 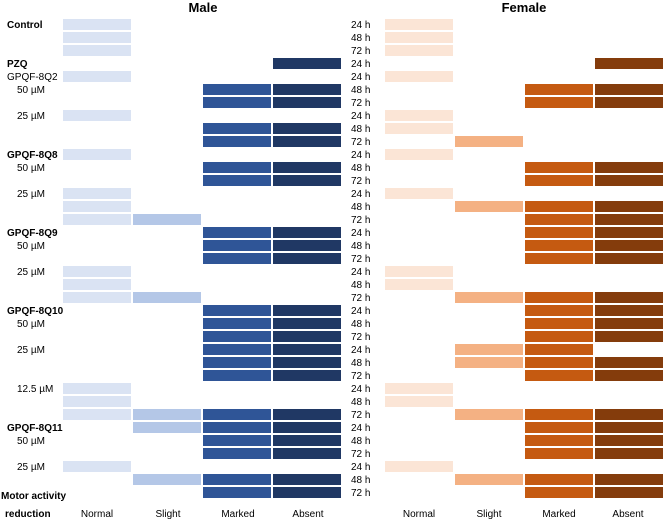 I want to click on time-label-row-32: 48 h, so click(x=360, y=441).